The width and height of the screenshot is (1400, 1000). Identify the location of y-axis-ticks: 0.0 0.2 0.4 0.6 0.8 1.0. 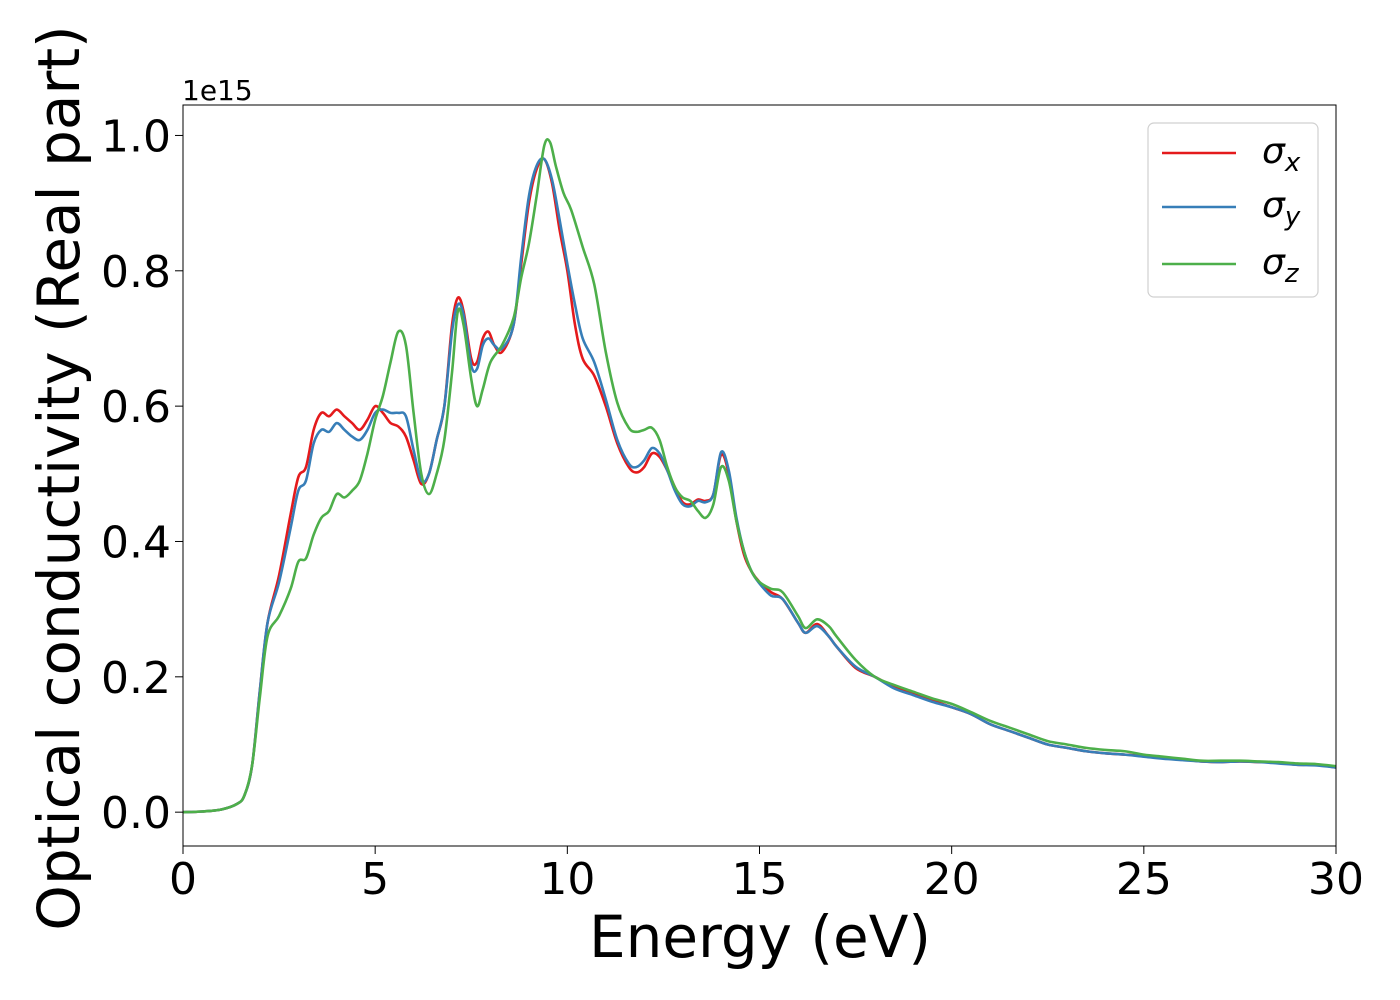
(142, 475).